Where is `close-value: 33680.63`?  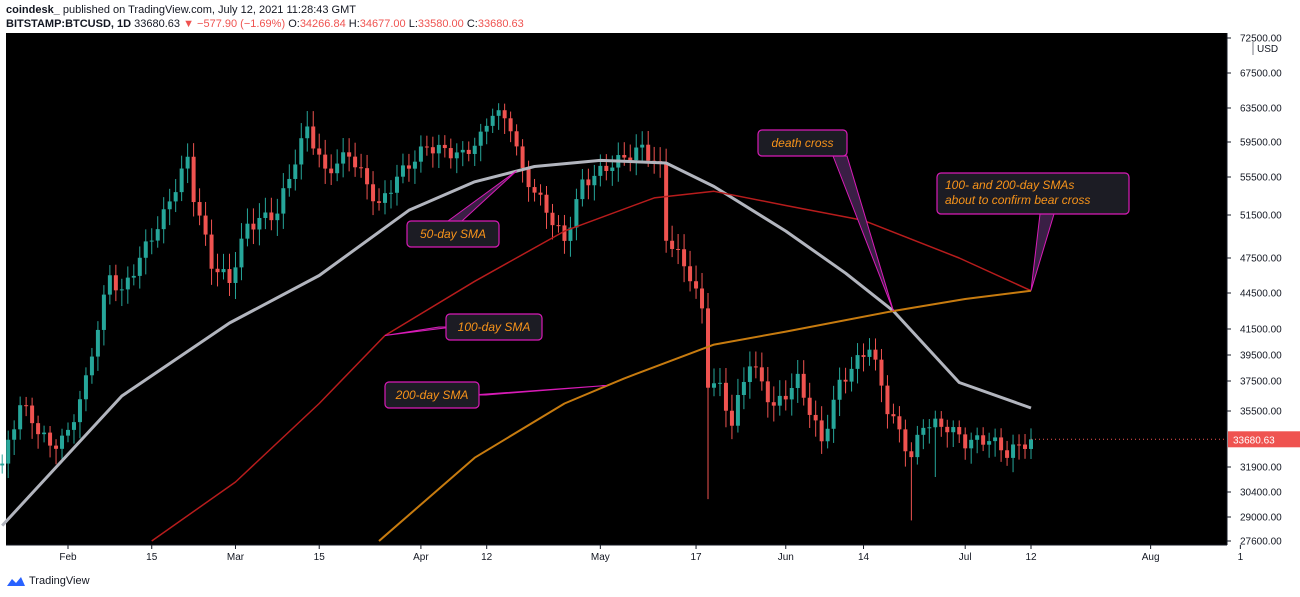
close-value: 33680.63 is located at coordinates (500, 24).